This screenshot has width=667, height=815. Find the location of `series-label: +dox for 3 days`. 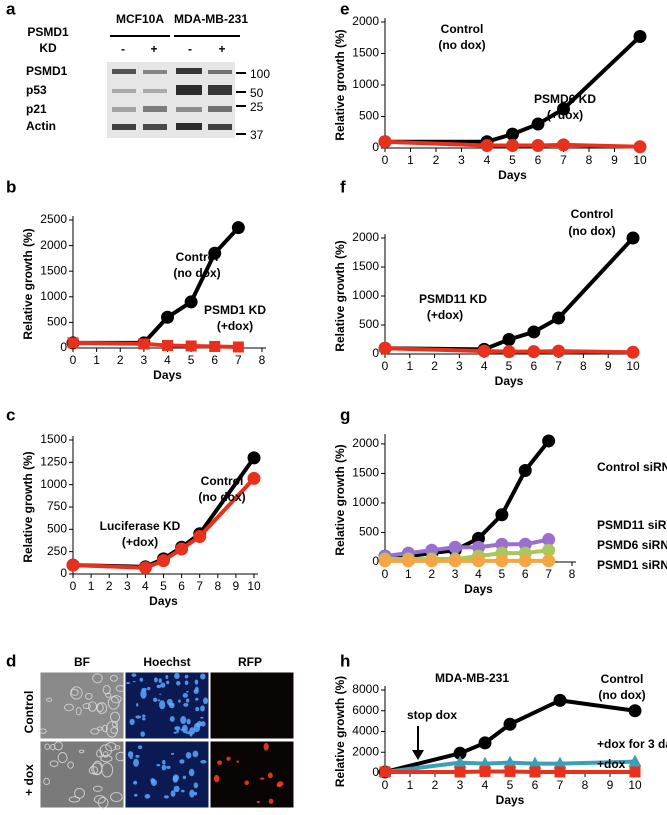

series-label: +dox for 3 days is located at coordinates (632, 744).